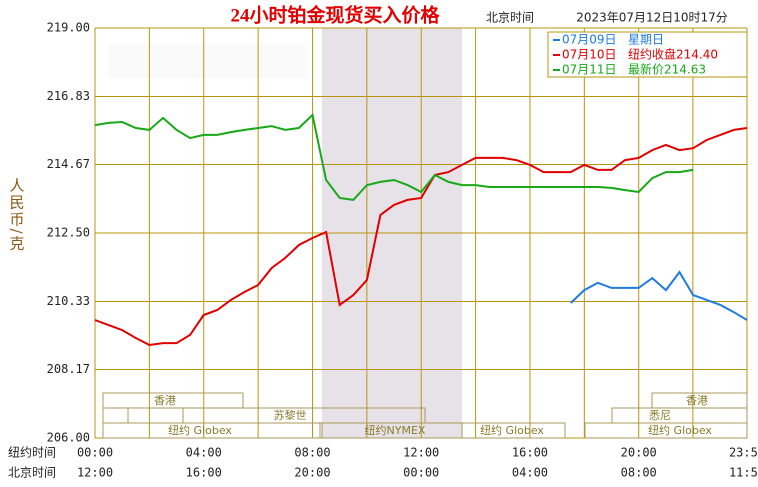 The height and width of the screenshot is (487, 758). Describe the element at coordinates (68, 369) in the screenshot. I see `y-tick-label: 208.17` at that location.